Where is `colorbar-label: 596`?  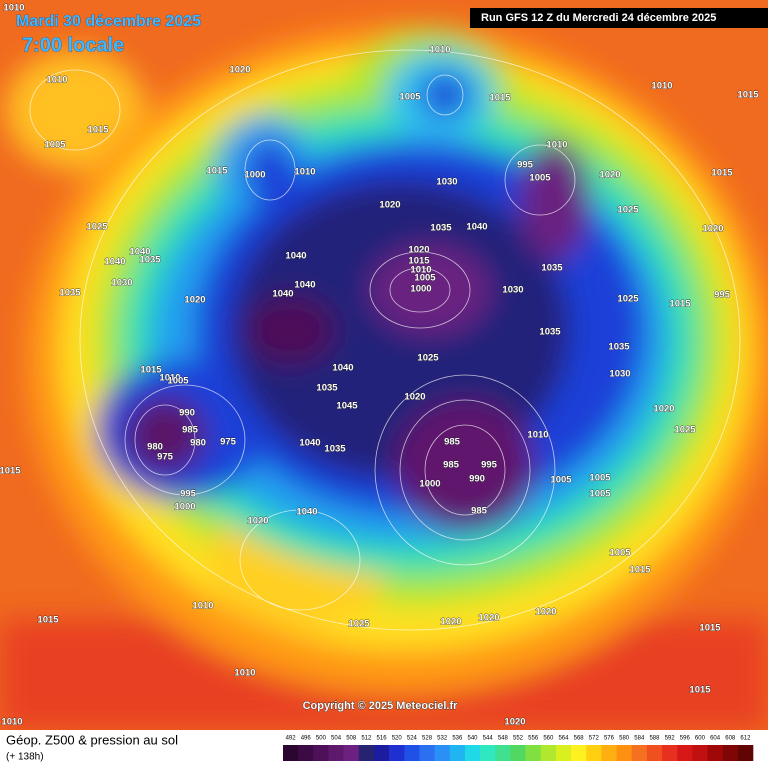 colorbar-label: 596 is located at coordinates (685, 739).